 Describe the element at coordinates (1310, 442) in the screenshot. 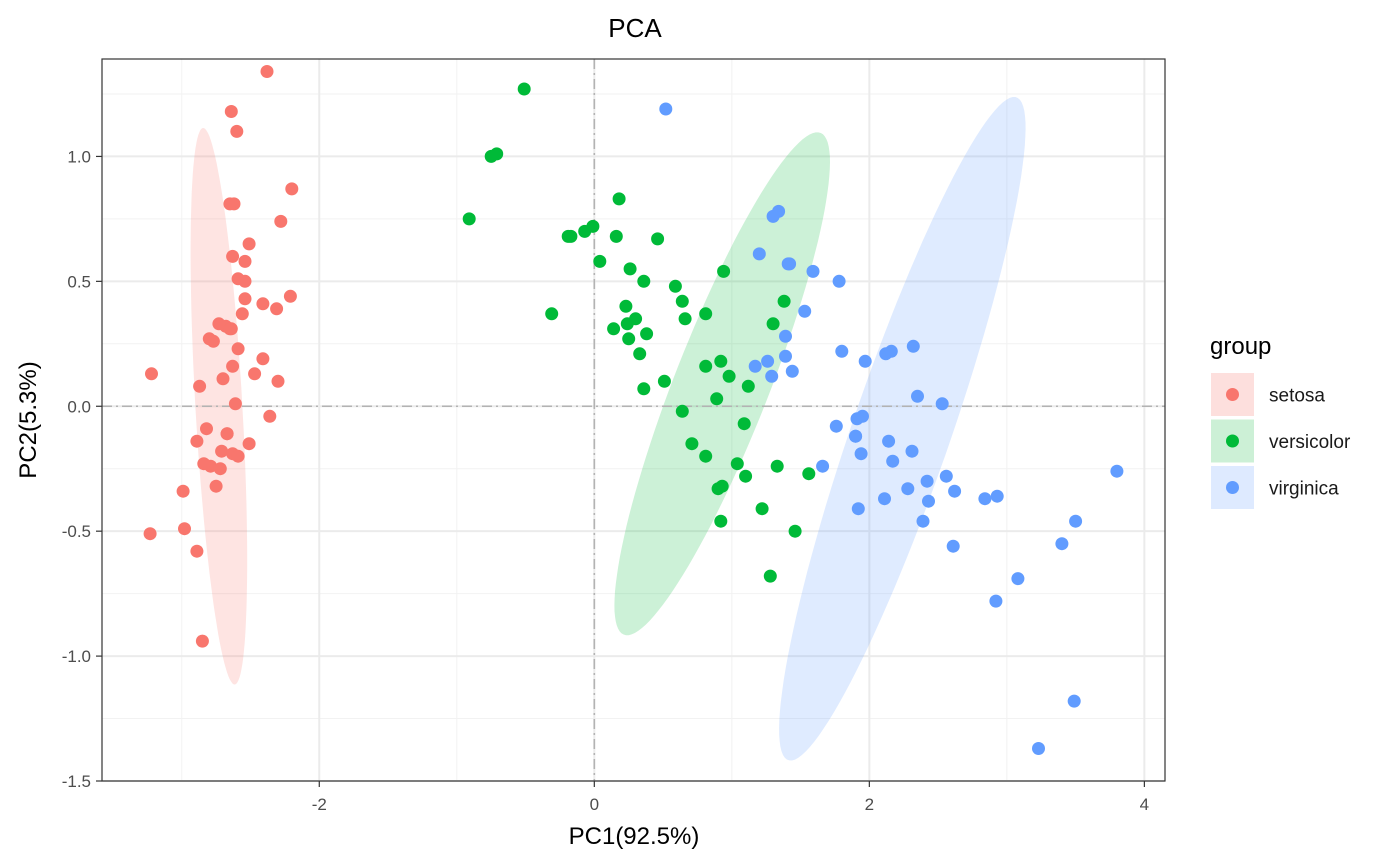

I see `legend-label-versicolor: versicolor` at that location.